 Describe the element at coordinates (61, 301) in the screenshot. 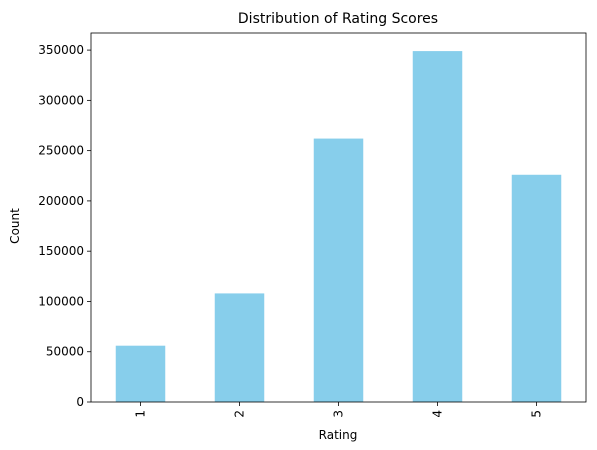

I see `y-tick-label: 100000` at that location.